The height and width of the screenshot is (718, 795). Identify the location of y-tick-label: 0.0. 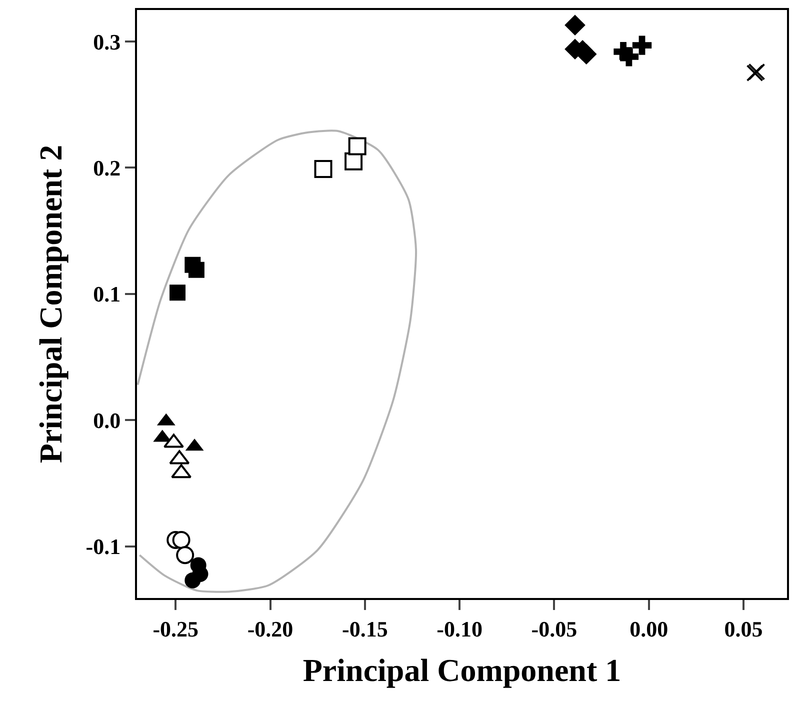
(107, 420).